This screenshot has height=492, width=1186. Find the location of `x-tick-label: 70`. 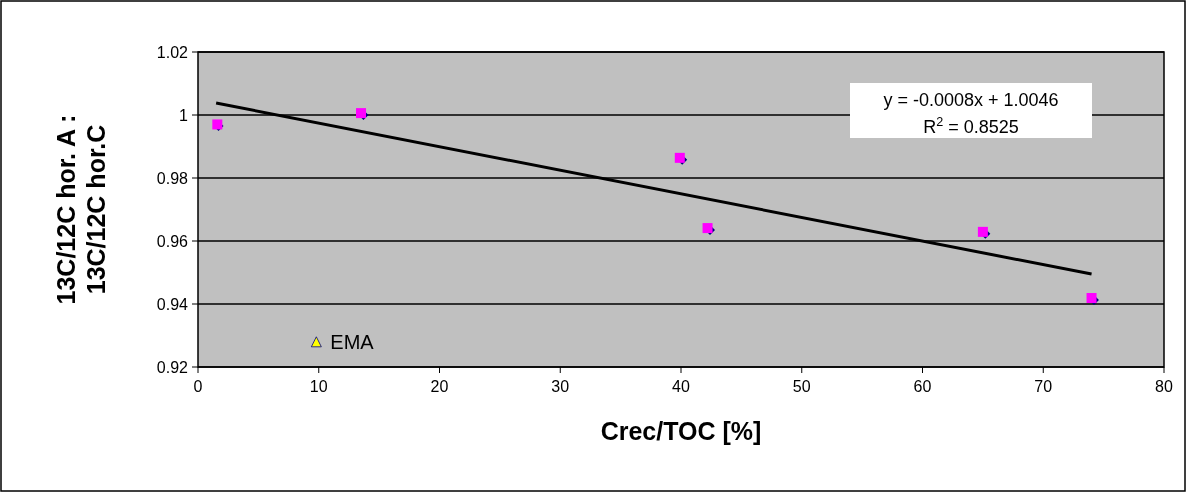

x-tick-label: 70 is located at coordinates (1043, 386).